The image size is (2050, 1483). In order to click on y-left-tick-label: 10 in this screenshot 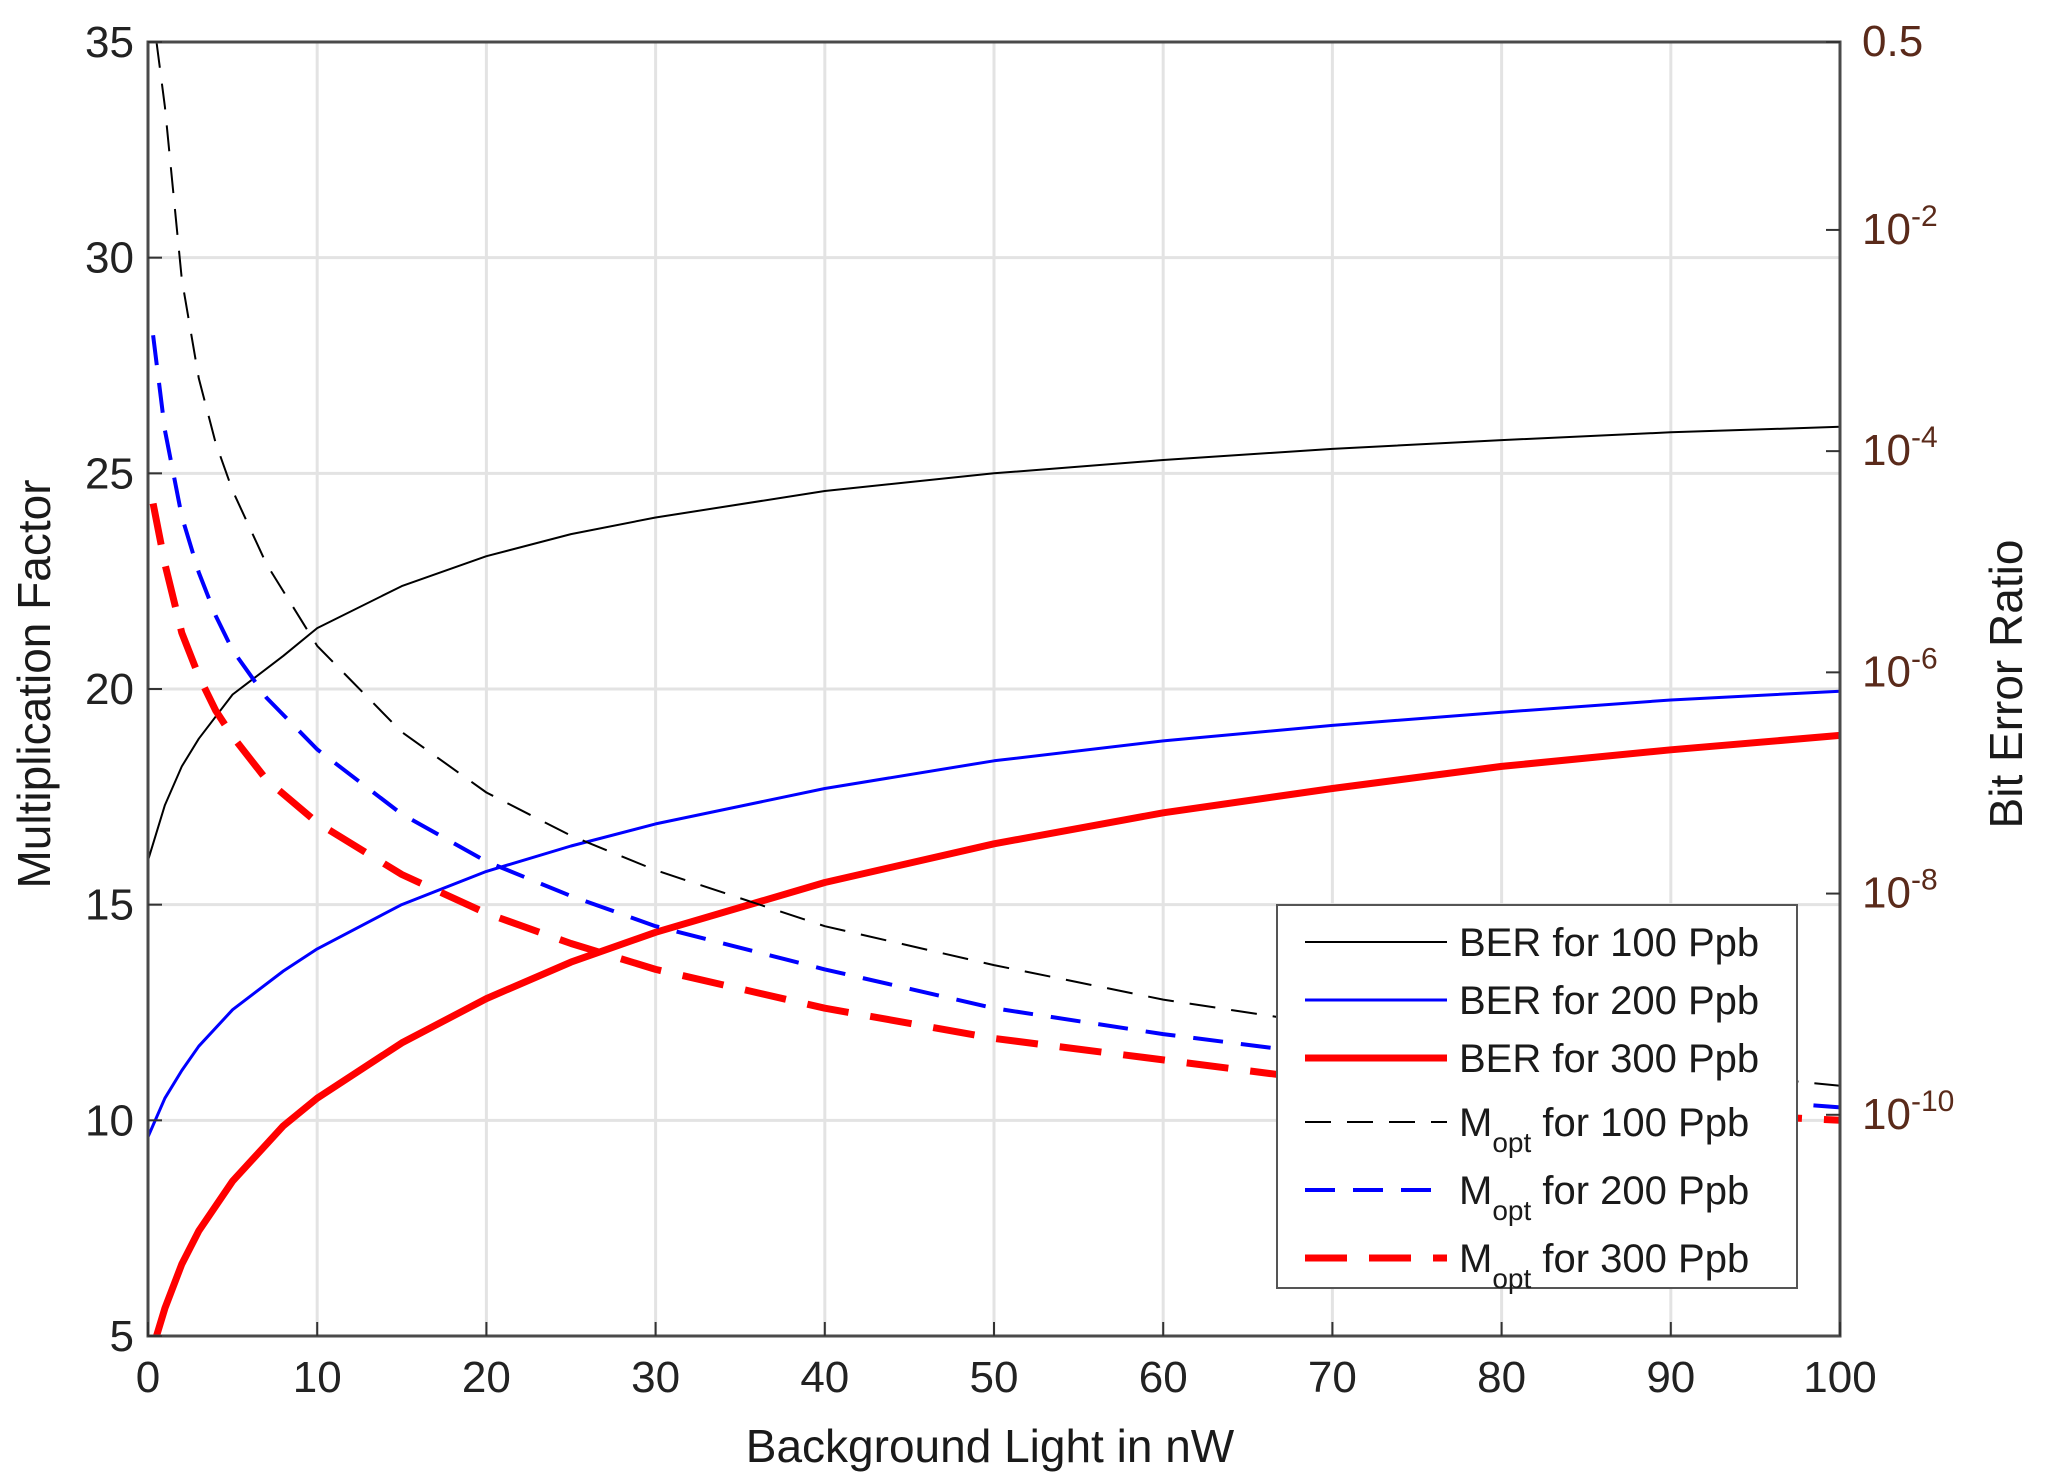, I will do `click(109, 1120)`.